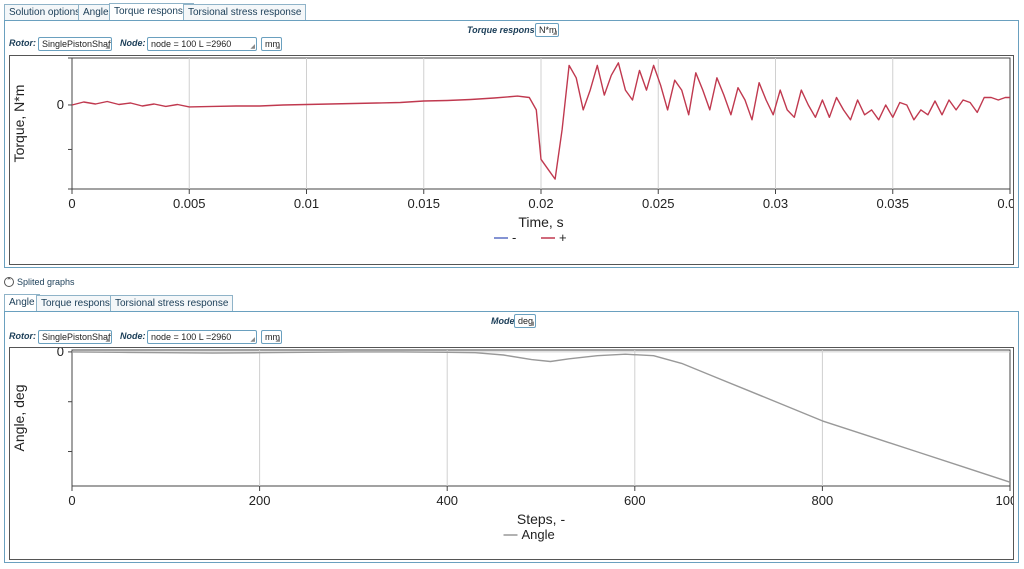  What do you see at coordinates (46, 282) in the screenshot?
I see `splited-graphs-toggle: Splited graphs` at bounding box center [46, 282].